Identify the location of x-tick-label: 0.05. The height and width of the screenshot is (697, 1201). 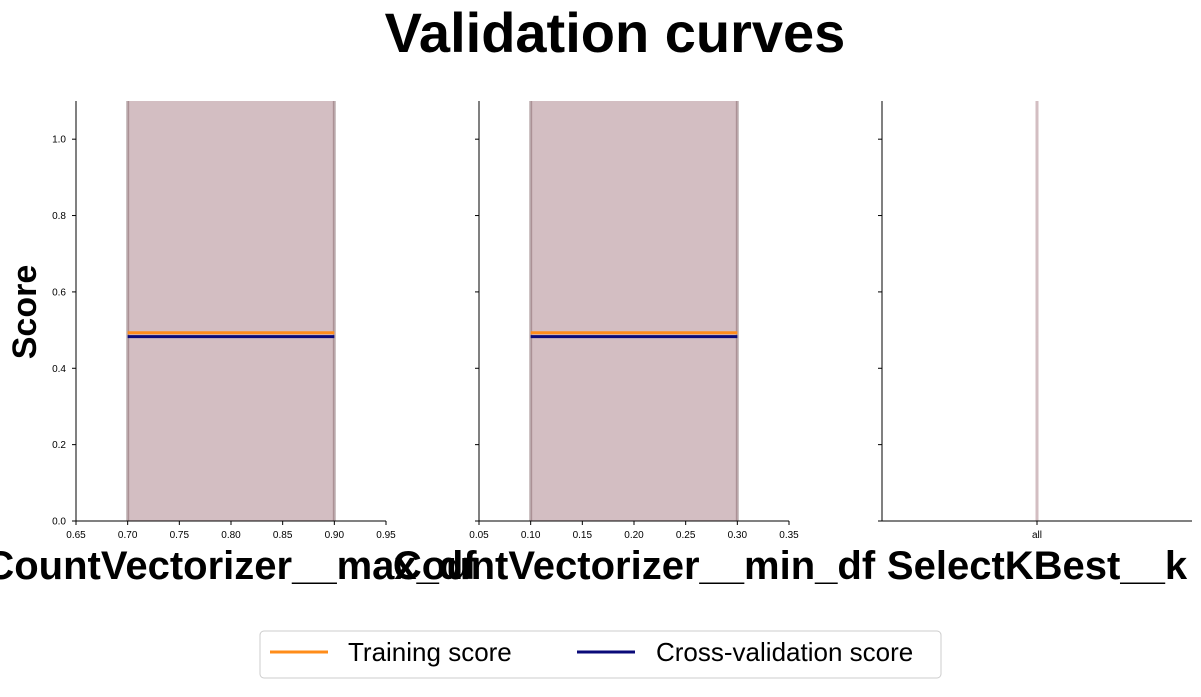
(479, 535).